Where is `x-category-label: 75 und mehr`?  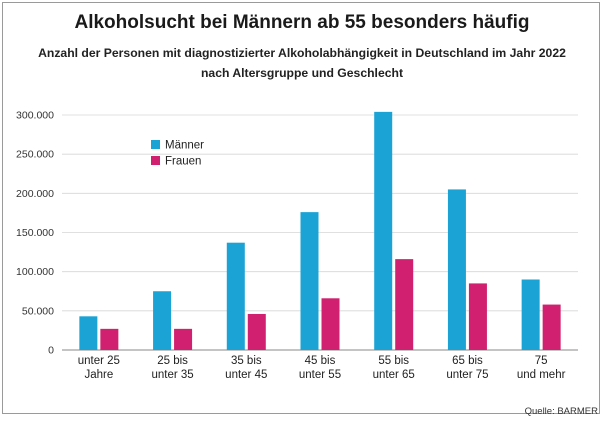 x-category-label: 75 und mehr is located at coordinates (541, 368).